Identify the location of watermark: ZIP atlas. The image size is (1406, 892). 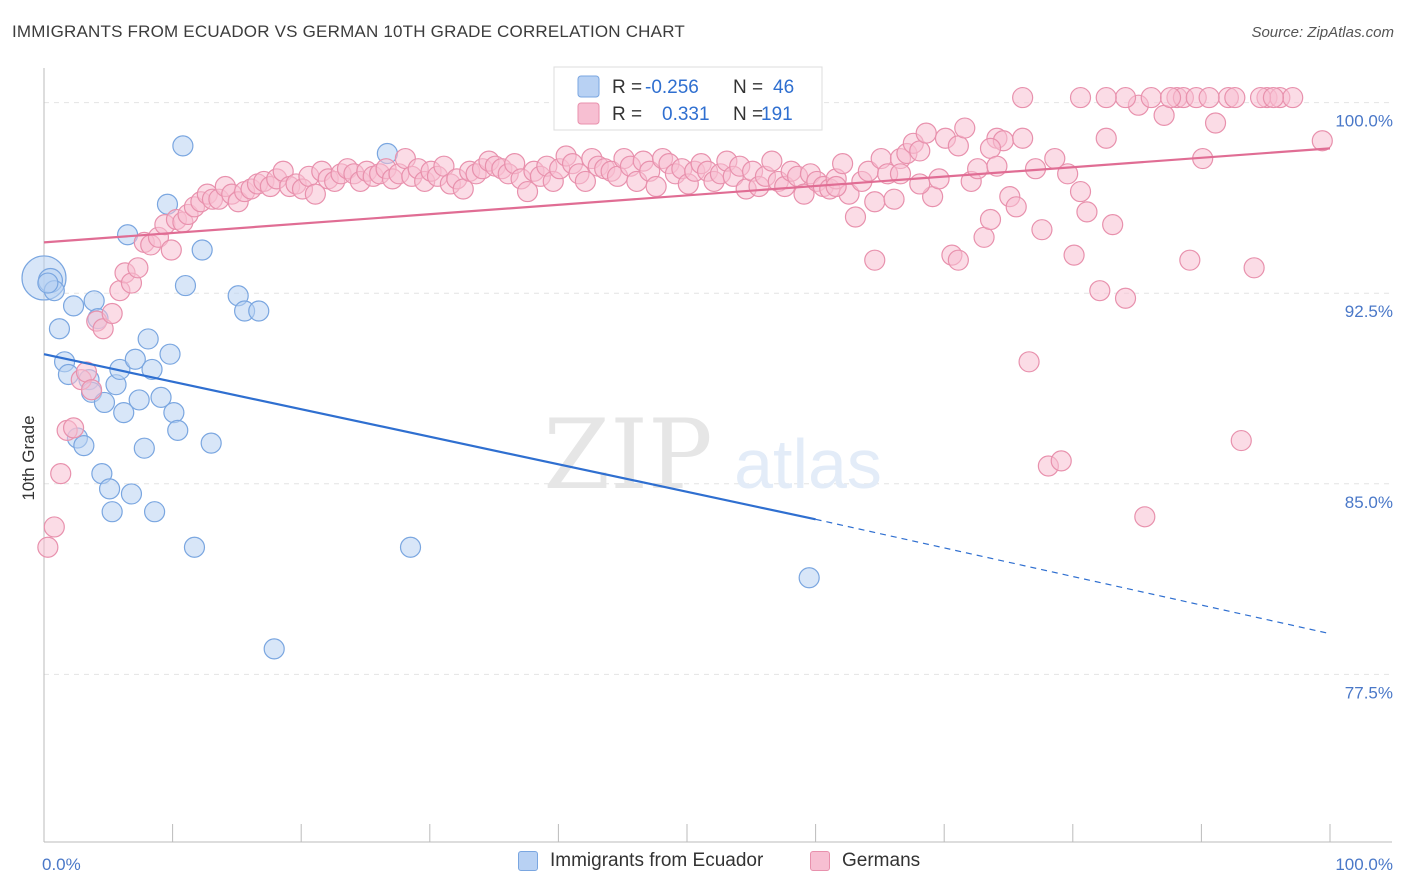
(712, 455).